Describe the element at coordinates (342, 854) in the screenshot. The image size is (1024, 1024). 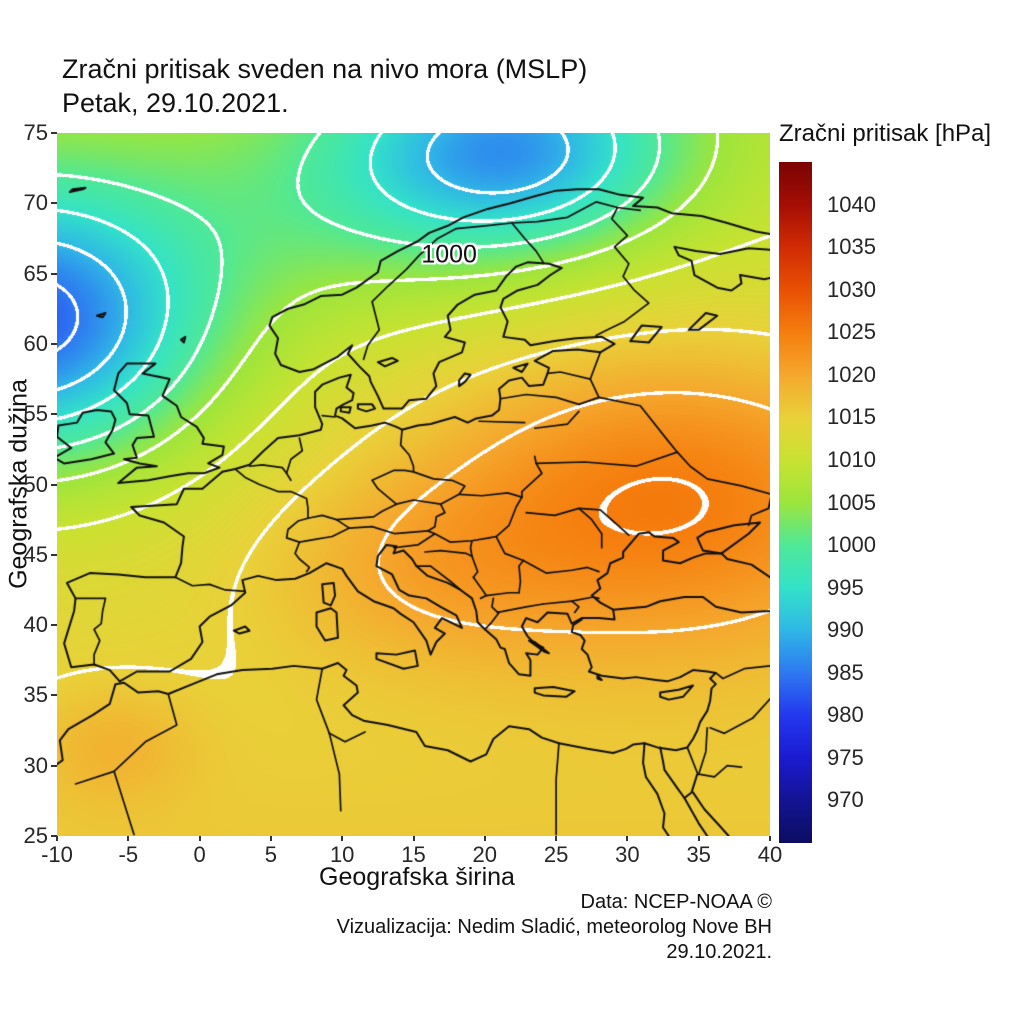
I see `x-tick-label: 10` at that location.